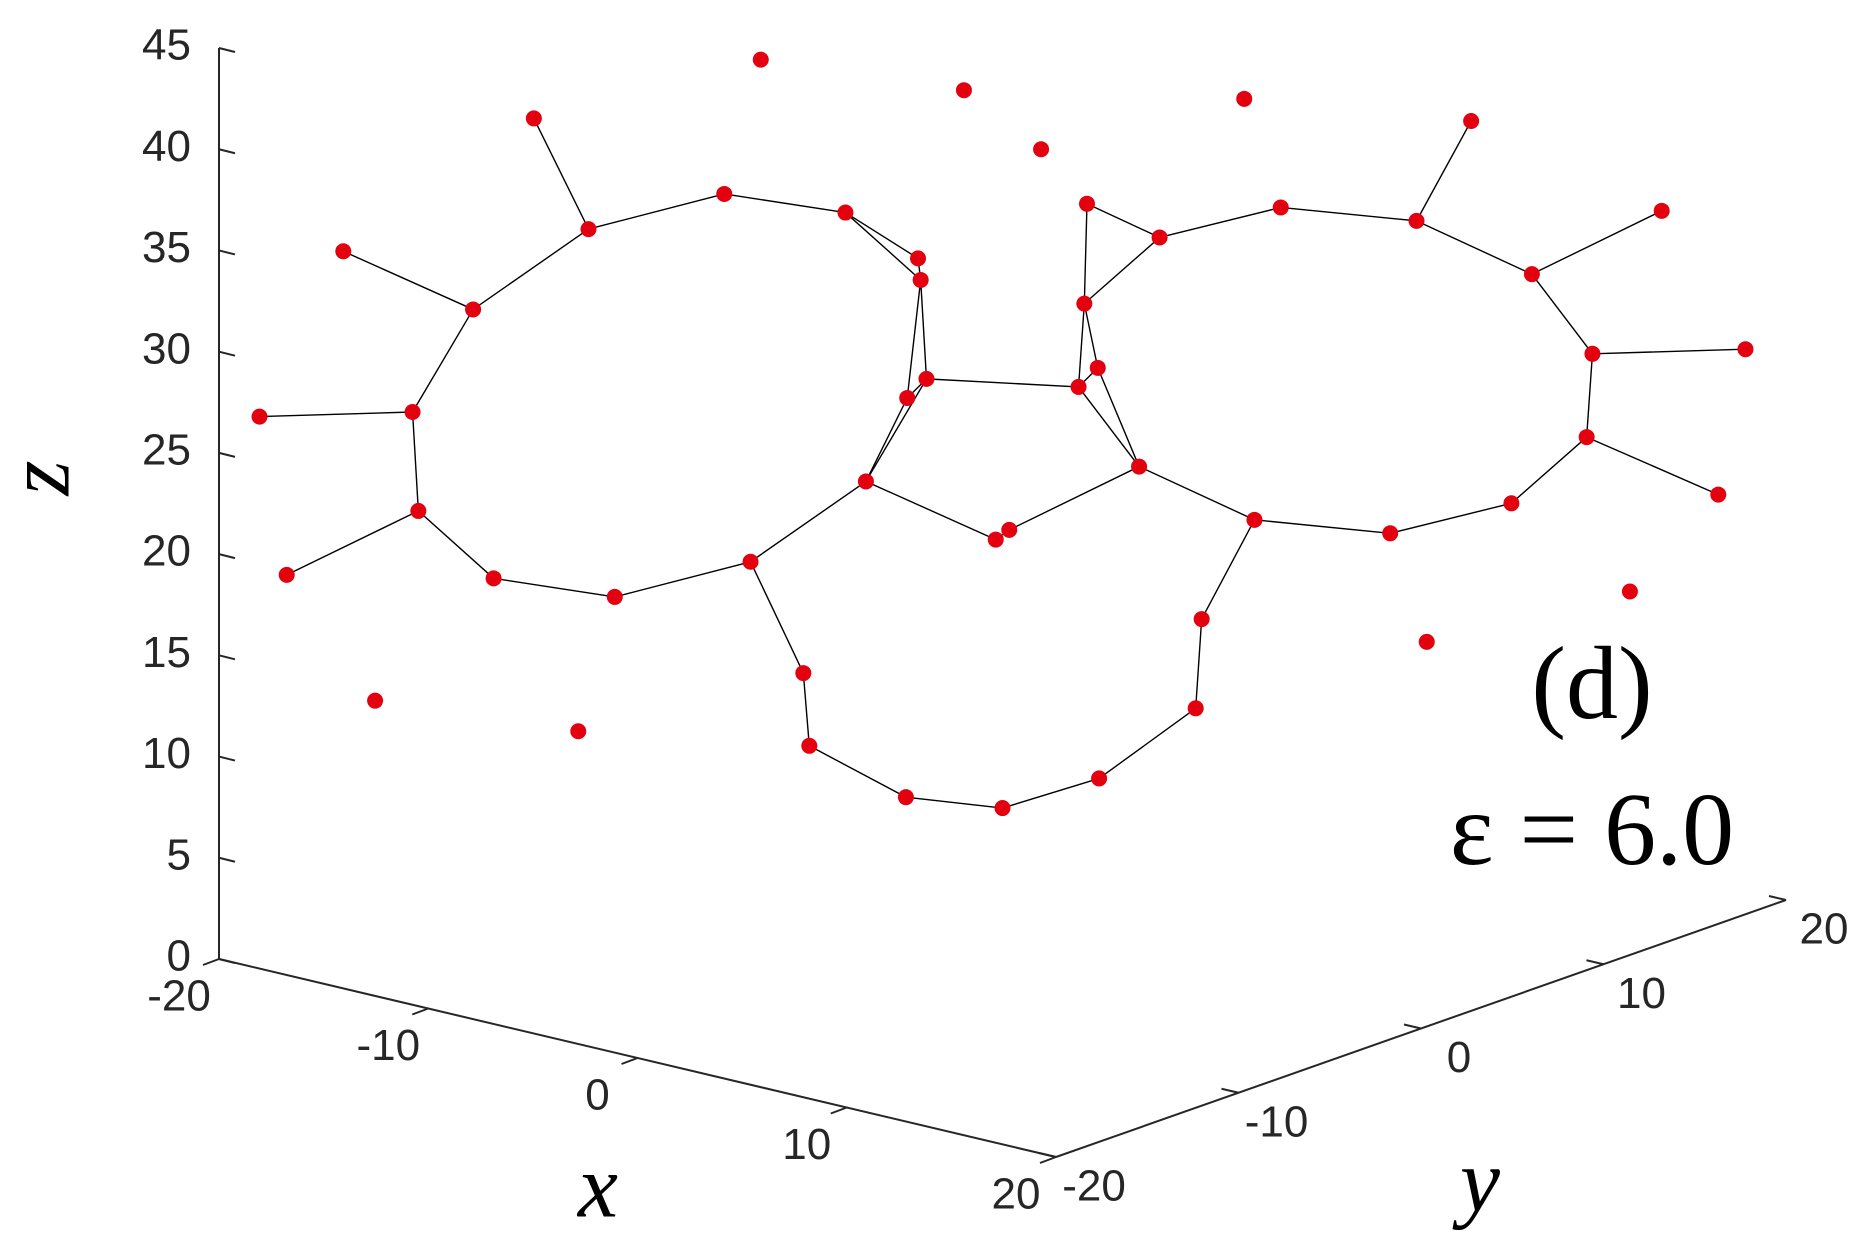 Image resolution: width=1875 pixels, height=1250 pixels. What do you see at coordinates (1592, 829) in the screenshot?
I see `epsilon-label: ε = 6.0` at bounding box center [1592, 829].